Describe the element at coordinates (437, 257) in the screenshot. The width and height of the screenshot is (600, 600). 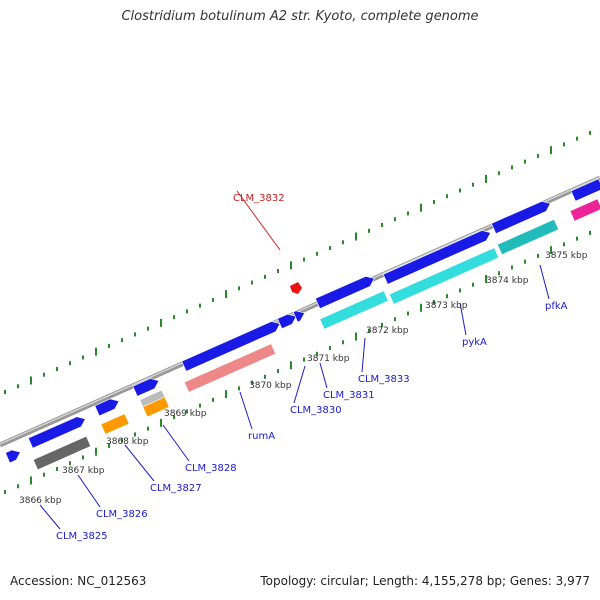
I see `gene-pykA` at that location.